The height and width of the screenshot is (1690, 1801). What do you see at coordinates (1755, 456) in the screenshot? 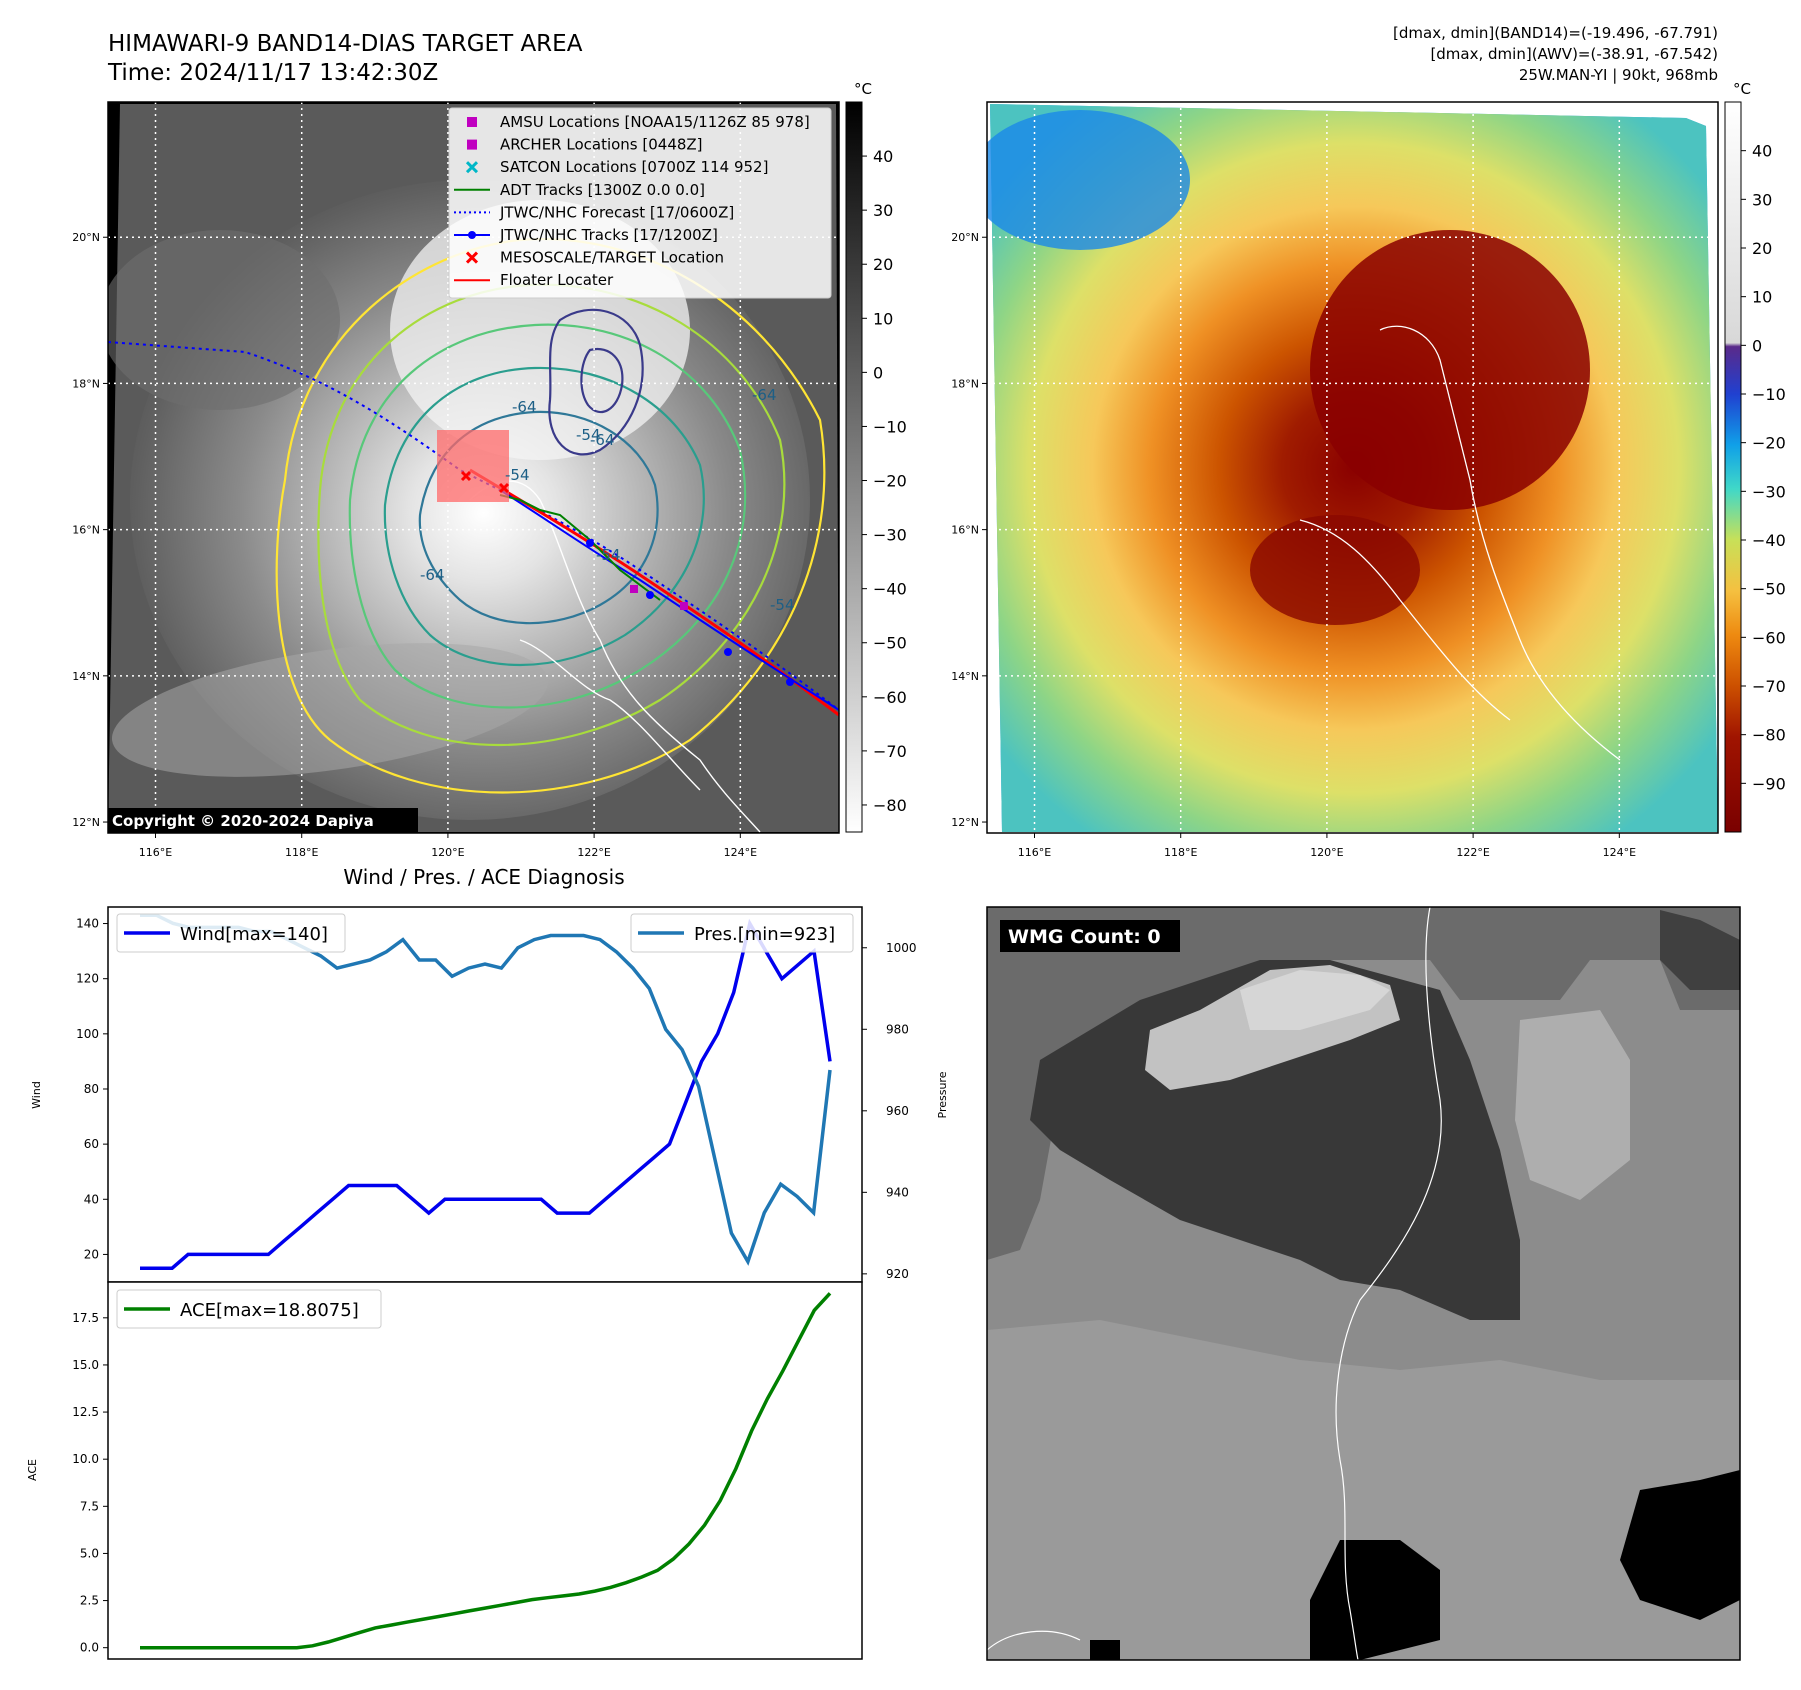
I see `awv-colorbar: °C 40 30 20 10 0 −10 −20 −30 −40 −50 −60 −70 −80 −90` at bounding box center [1755, 456].